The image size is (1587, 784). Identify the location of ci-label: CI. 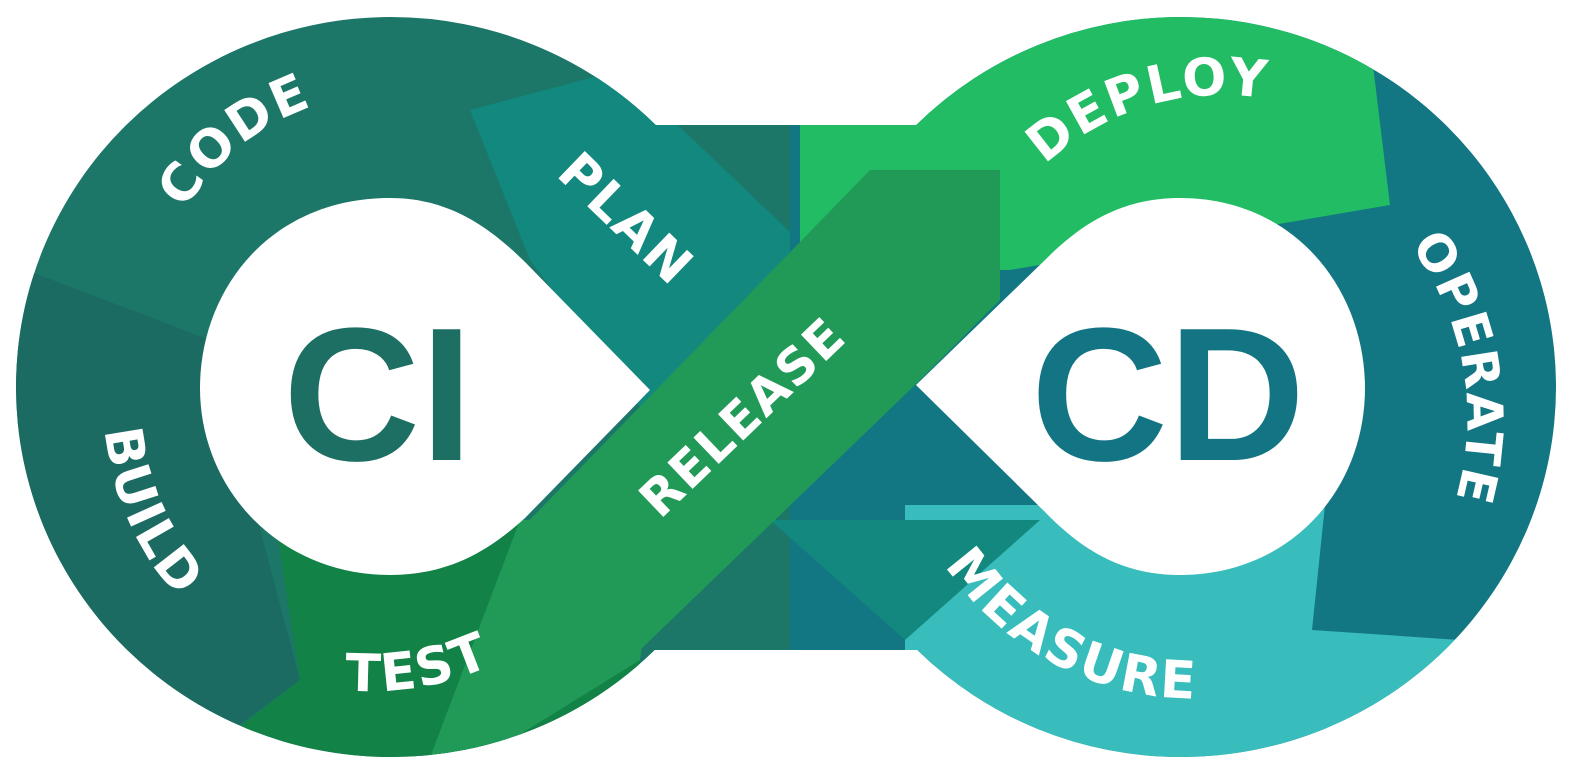
(378, 395).